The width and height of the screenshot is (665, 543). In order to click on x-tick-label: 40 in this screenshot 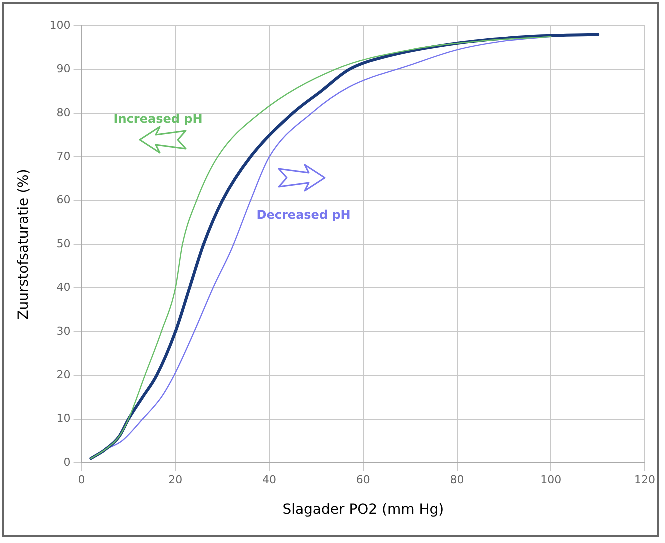, I will do `click(269, 479)`.